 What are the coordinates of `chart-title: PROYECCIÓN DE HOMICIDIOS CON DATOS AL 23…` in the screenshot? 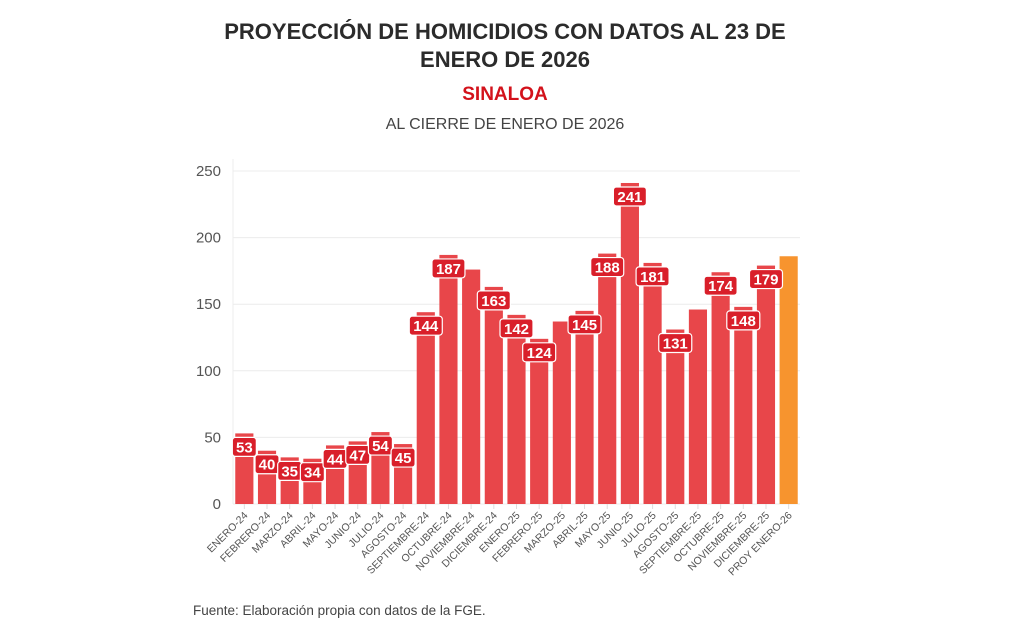 It's located at (505, 46).